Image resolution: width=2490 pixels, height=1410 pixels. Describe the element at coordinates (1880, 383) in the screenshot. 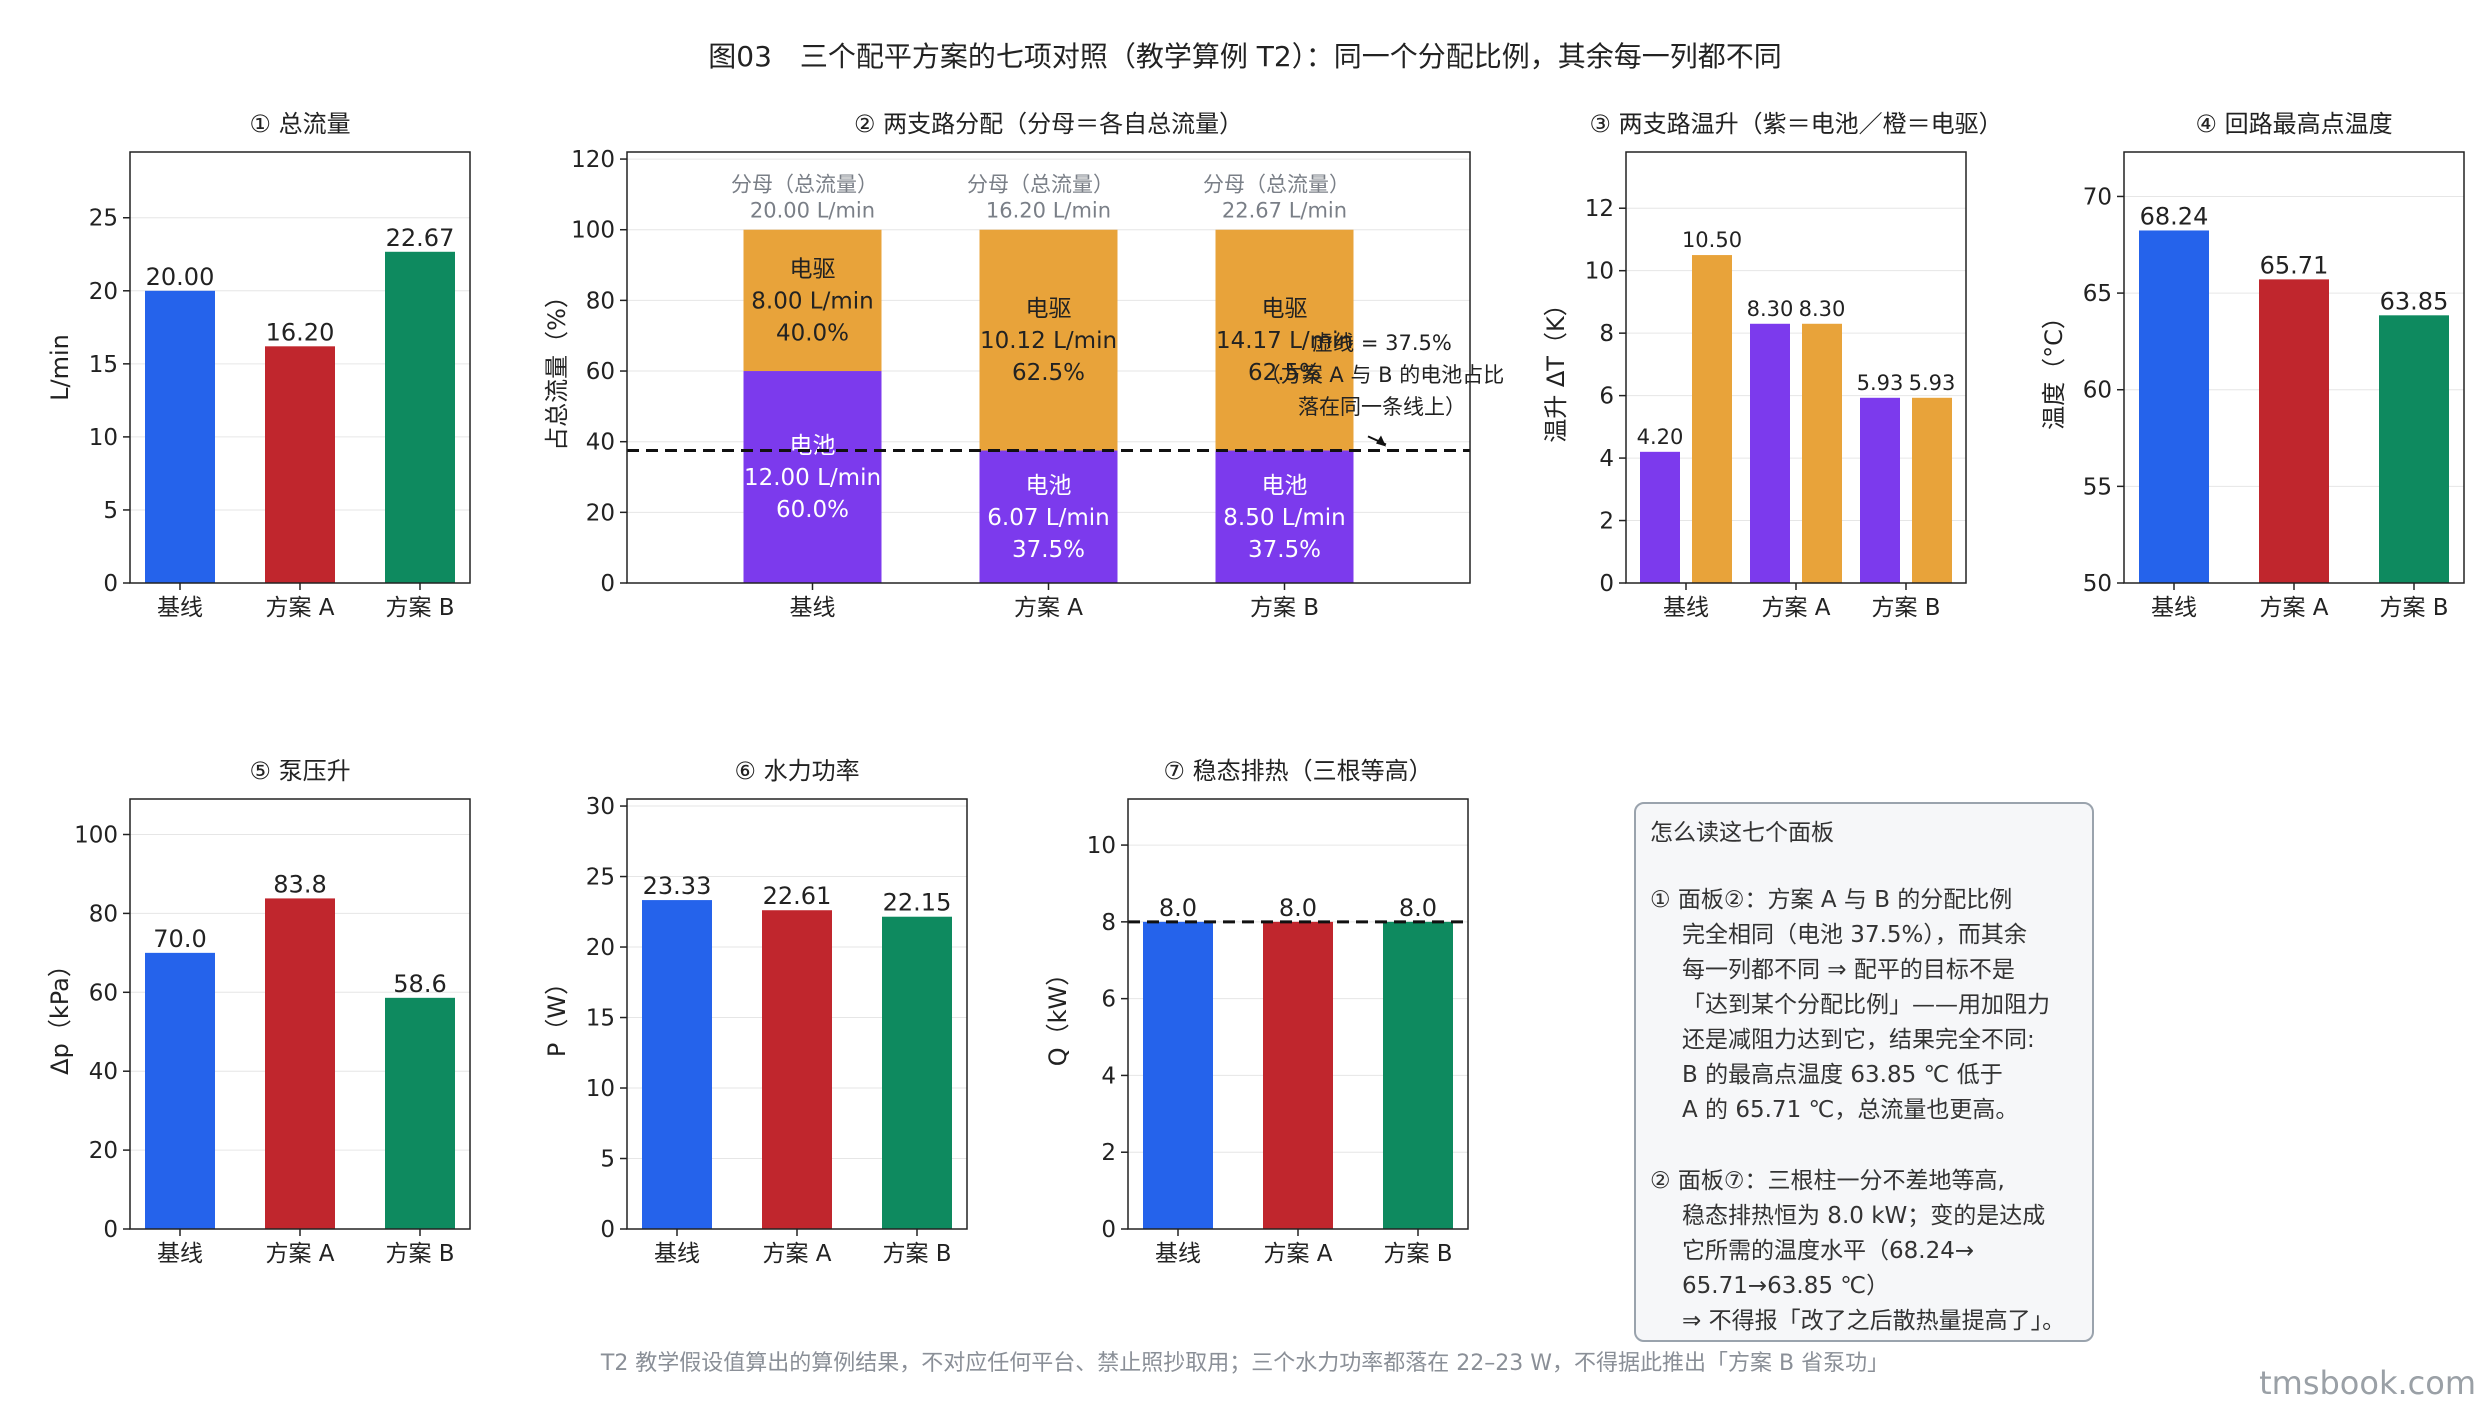

I see `bar-value-label: 5.93` at that location.